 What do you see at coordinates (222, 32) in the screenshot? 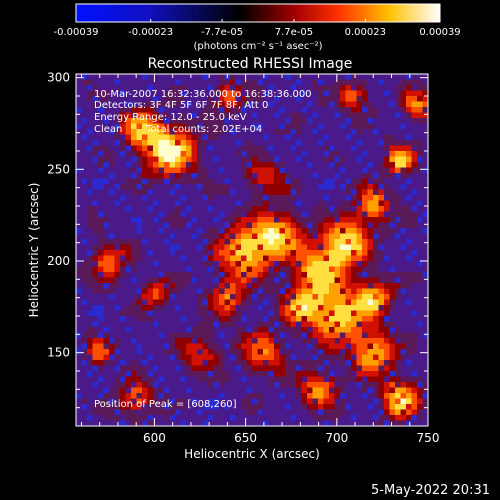
I see `colorbar-tick-label: -7.7e-05` at bounding box center [222, 32].